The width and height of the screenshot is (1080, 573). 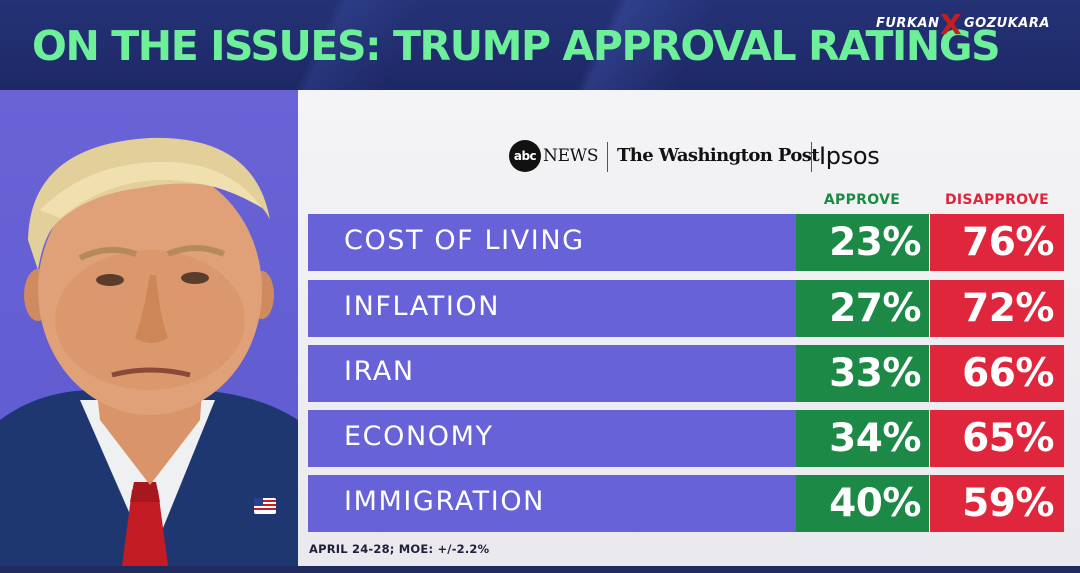 I want to click on issue-label: IRAN, so click(x=379, y=371).